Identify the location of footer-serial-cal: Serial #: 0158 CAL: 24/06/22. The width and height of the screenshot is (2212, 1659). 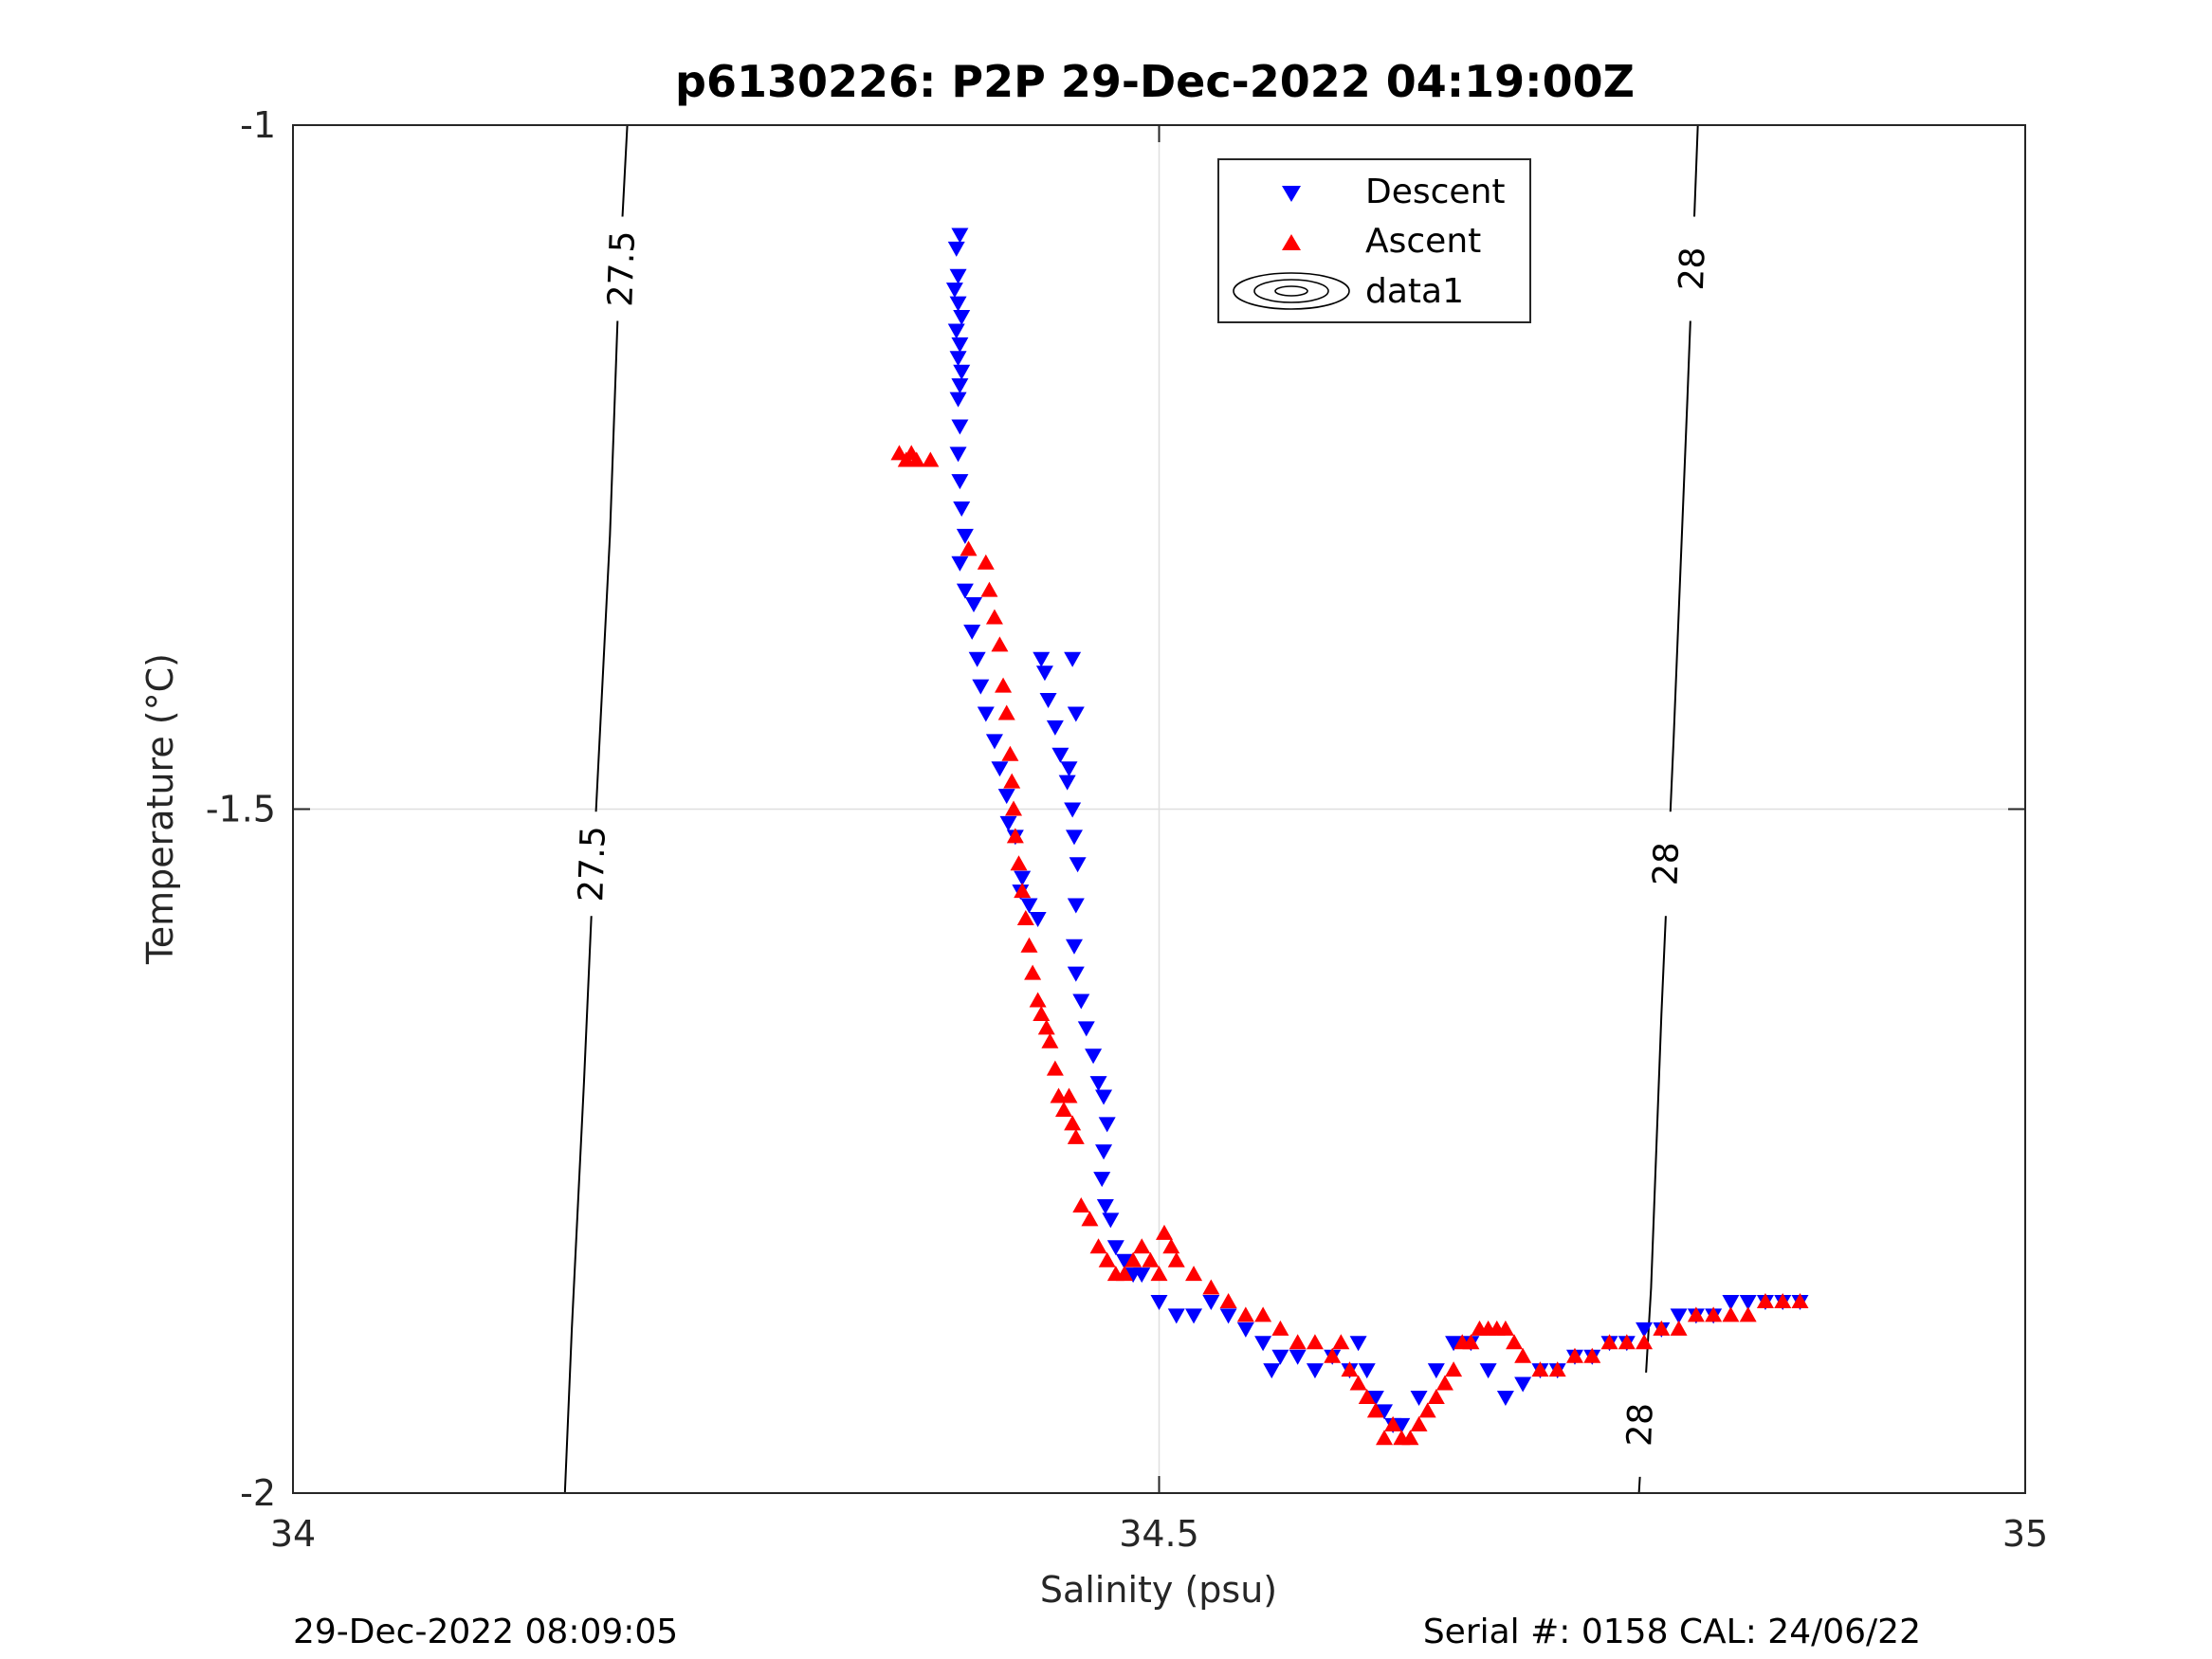
(1672, 1632).